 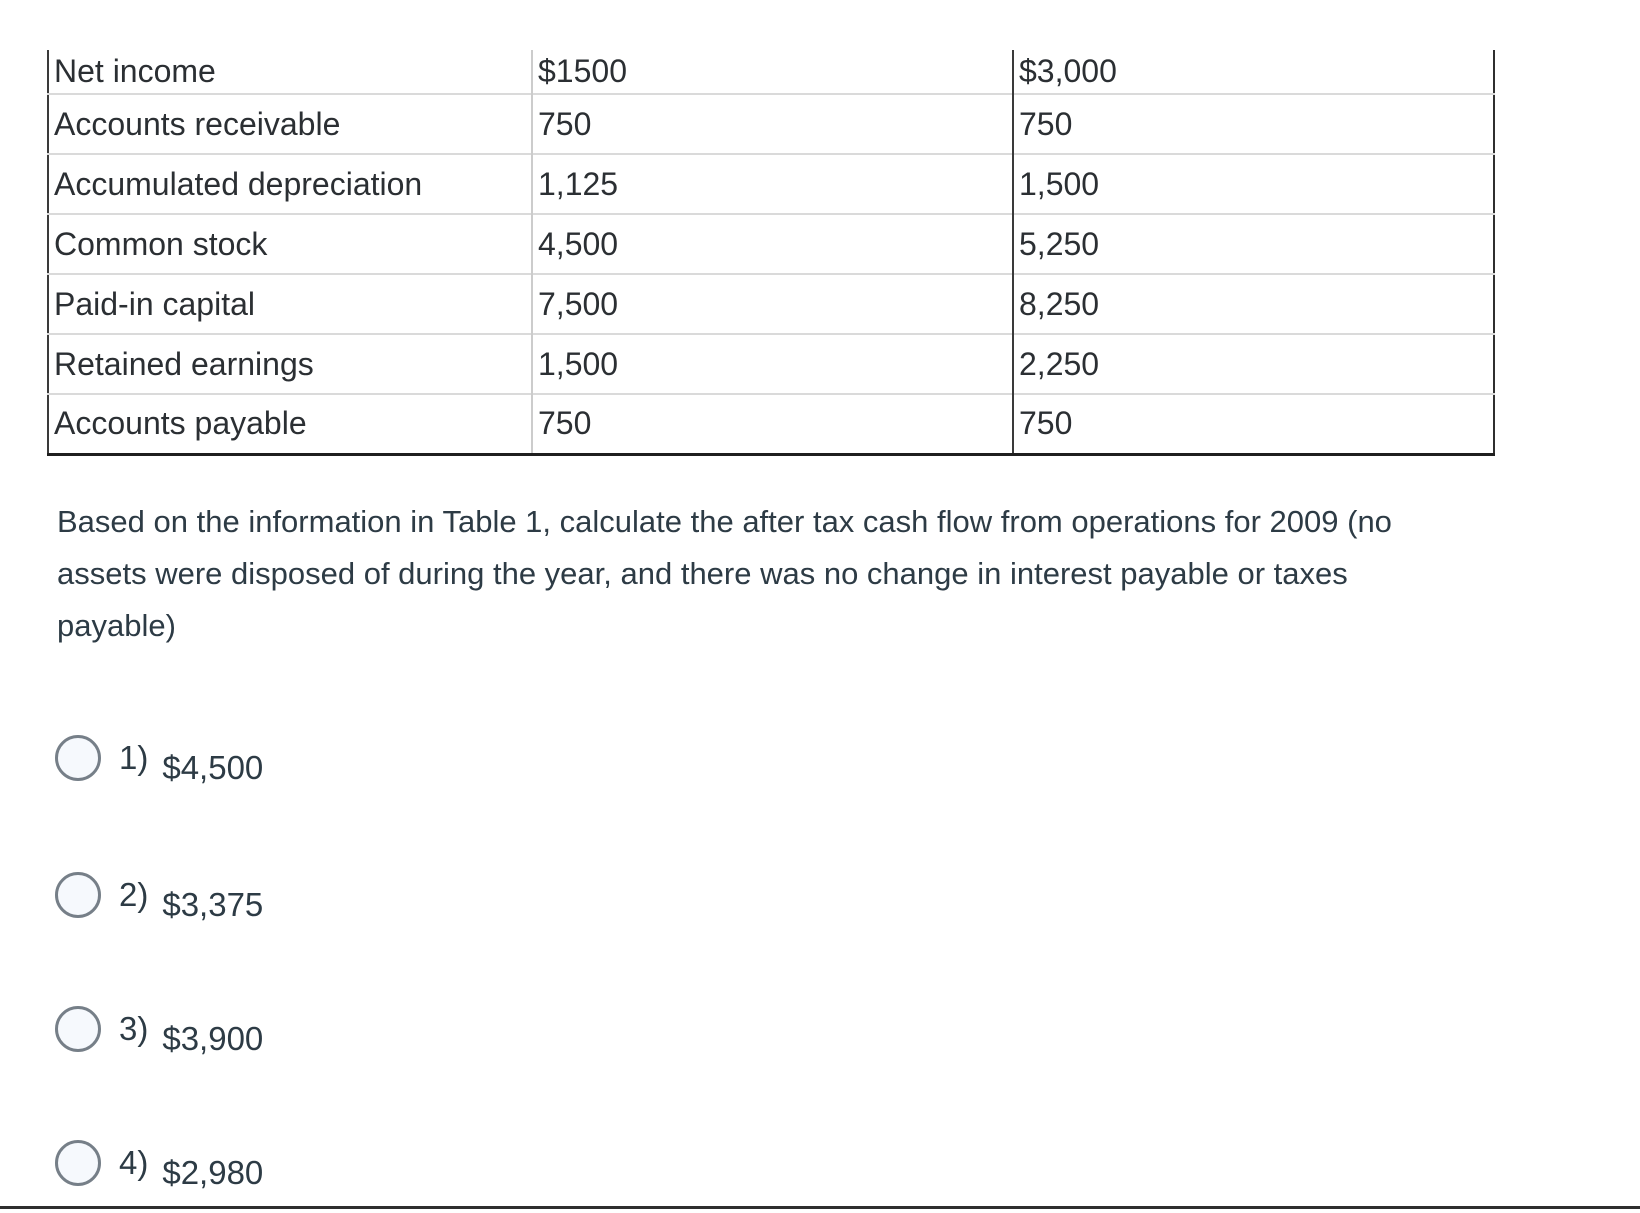 I want to click on row-value-col1: 4,500, so click(x=773, y=243).